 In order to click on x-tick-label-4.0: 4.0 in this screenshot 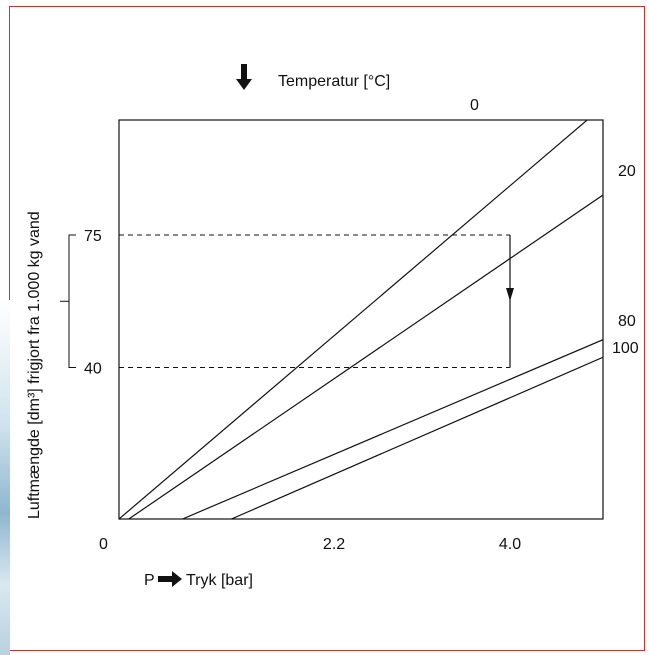, I will do `click(510, 544)`.